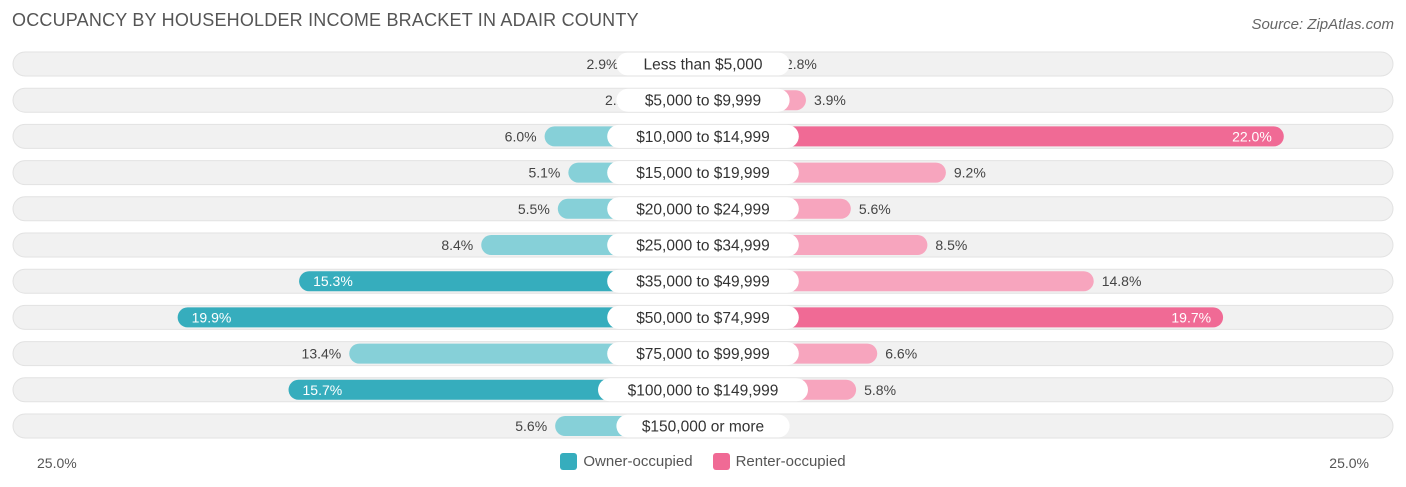 Image resolution: width=1406 pixels, height=487 pixels. I want to click on bar-row: 5.5% 5.6% $20,000 to $24,999, so click(703, 209).